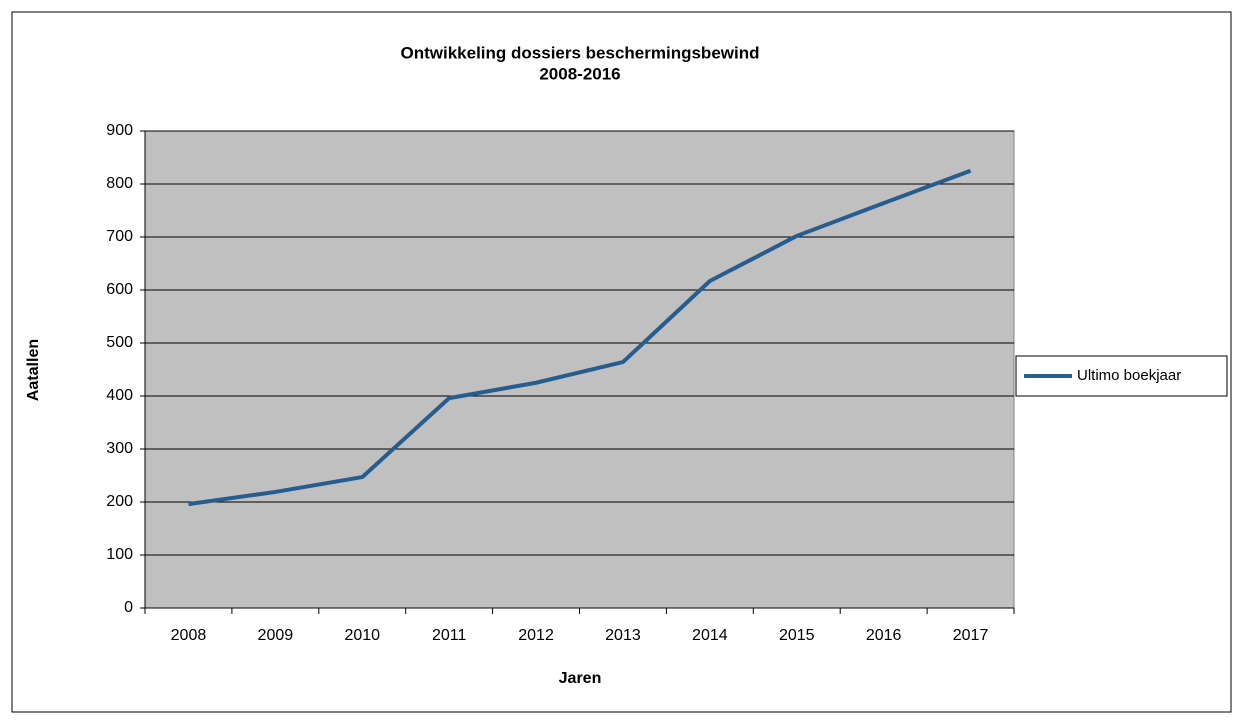 Image resolution: width=1243 pixels, height=720 pixels. What do you see at coordinates (449, 635) in the screenshot?
I see `x-tick-label: 2011` at bounding box center [449, 635].